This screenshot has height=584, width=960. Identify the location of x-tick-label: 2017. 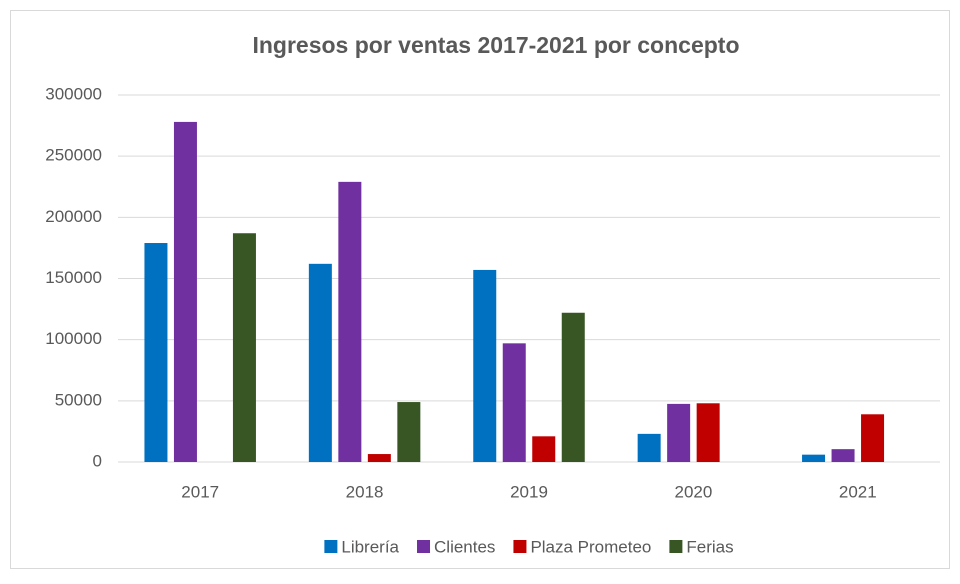
(200, 491).